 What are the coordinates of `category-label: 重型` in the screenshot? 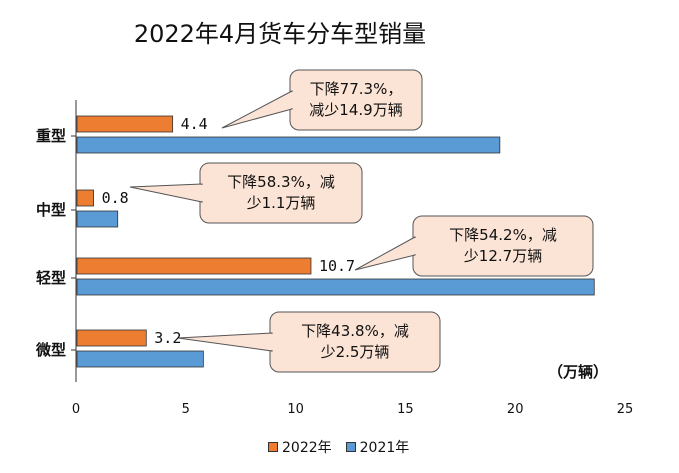 It's located at (51, 136).